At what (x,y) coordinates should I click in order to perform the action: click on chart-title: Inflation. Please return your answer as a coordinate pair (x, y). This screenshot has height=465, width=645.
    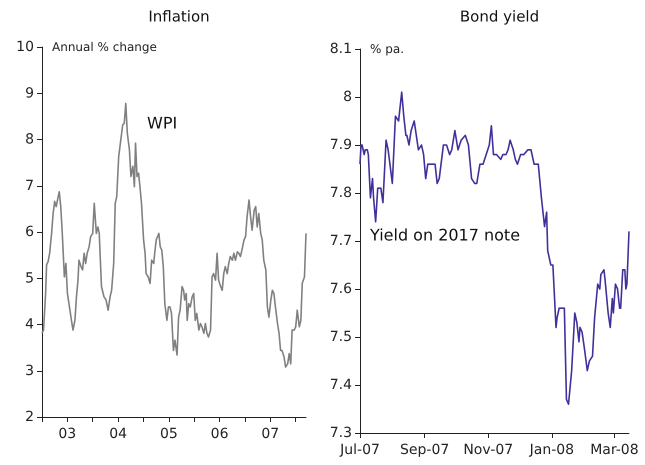
    Looking at the image, I should click on (179, 17).